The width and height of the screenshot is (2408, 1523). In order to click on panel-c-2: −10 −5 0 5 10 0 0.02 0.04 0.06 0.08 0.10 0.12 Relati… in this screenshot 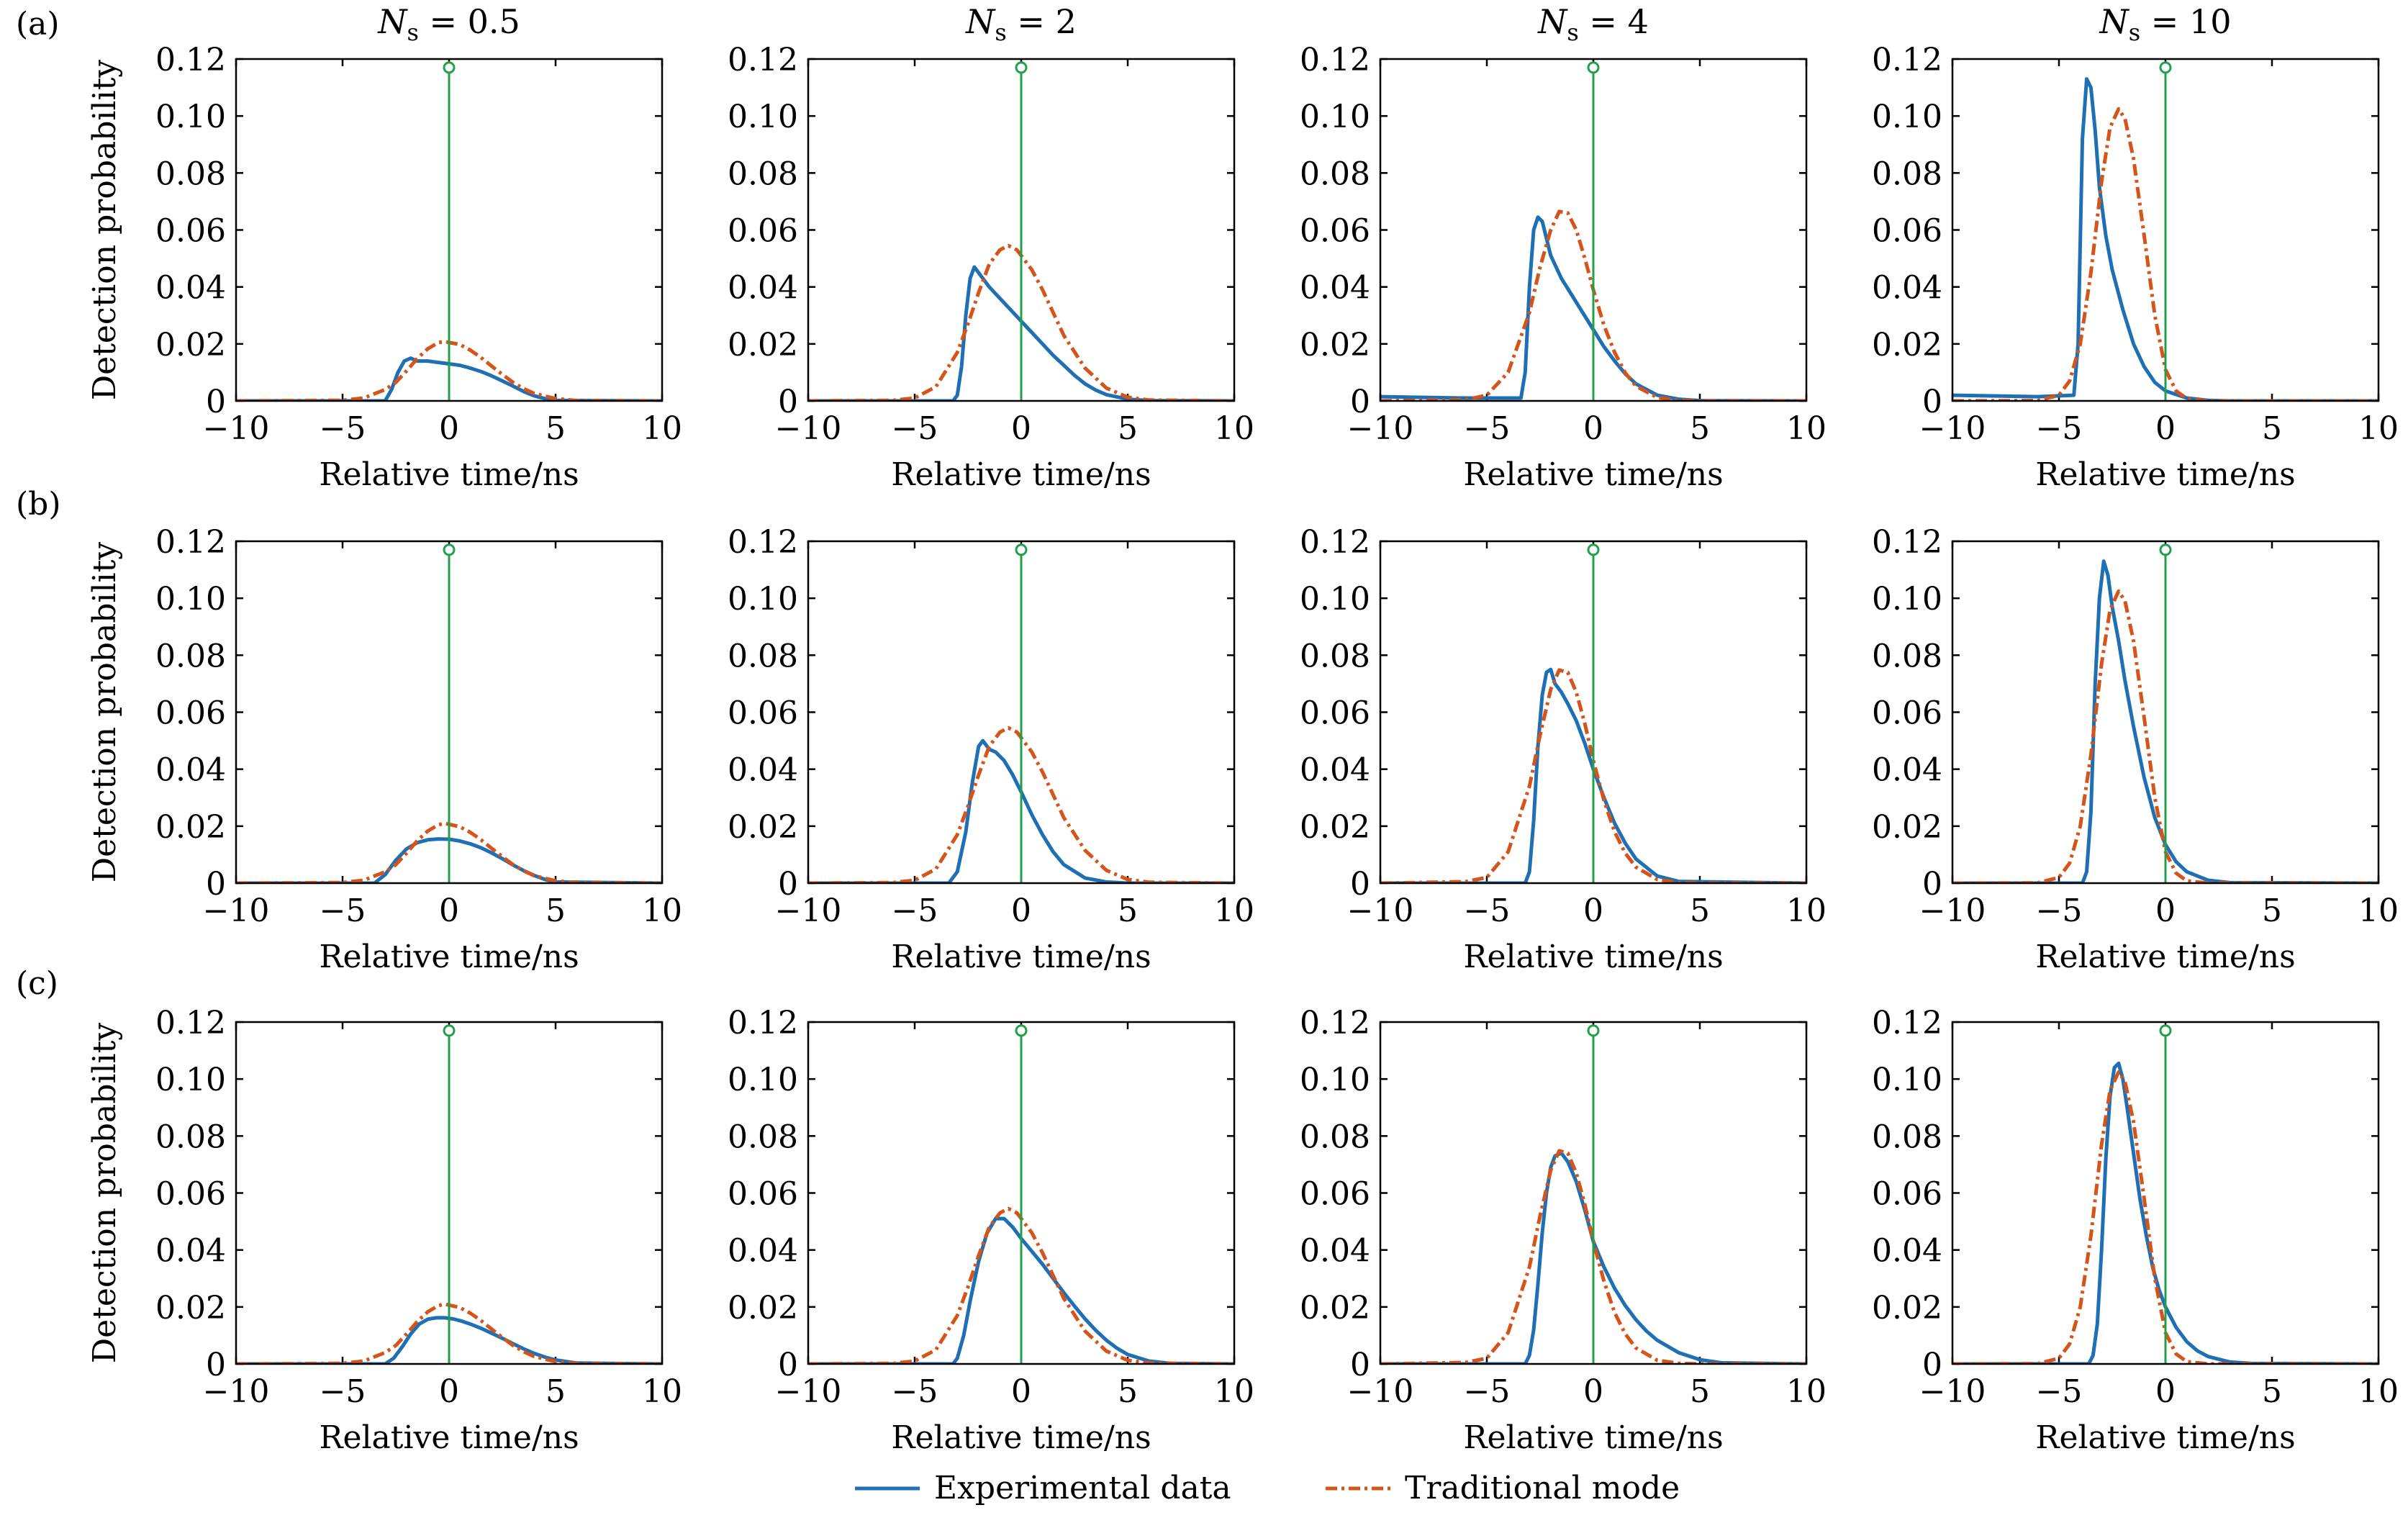, I will do `click(991, 1231)`.